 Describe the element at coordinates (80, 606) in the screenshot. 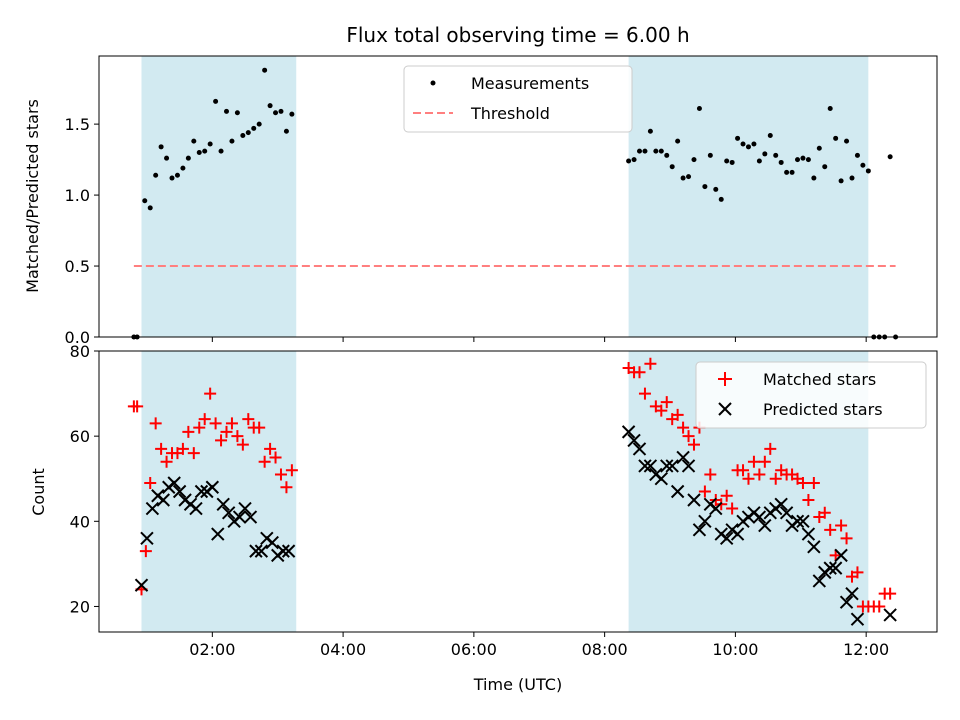

I see `bottom-ytick-label: 20` at that location.